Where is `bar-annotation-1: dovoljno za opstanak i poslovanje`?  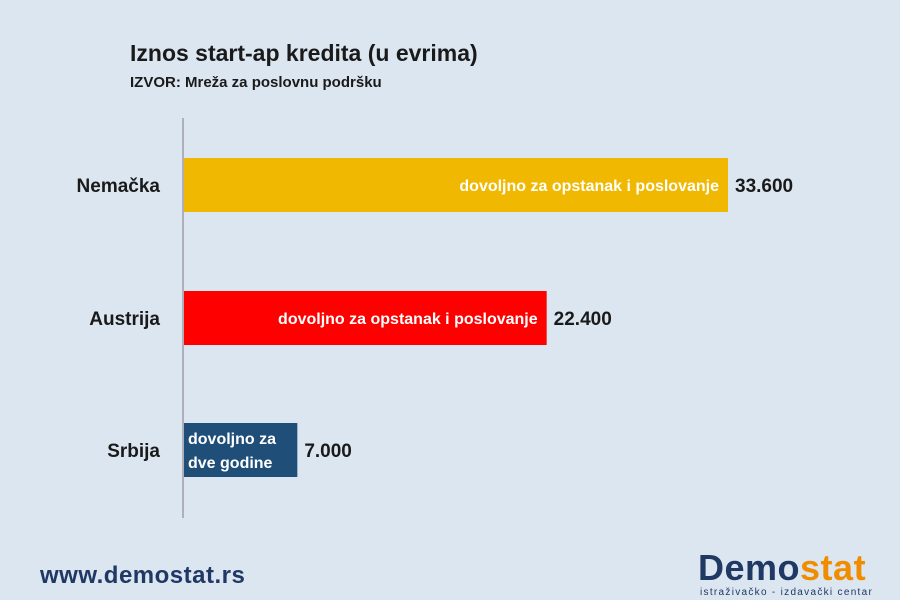 bar-annotation-1: dovoljno za opstanak i poslovanje is located at coordinates (408, 319).